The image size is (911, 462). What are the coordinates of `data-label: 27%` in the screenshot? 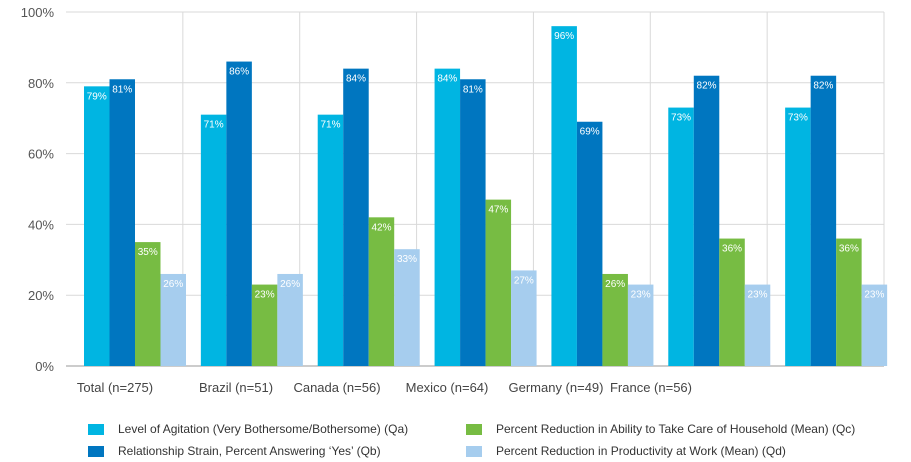 It's located at (524, 280).